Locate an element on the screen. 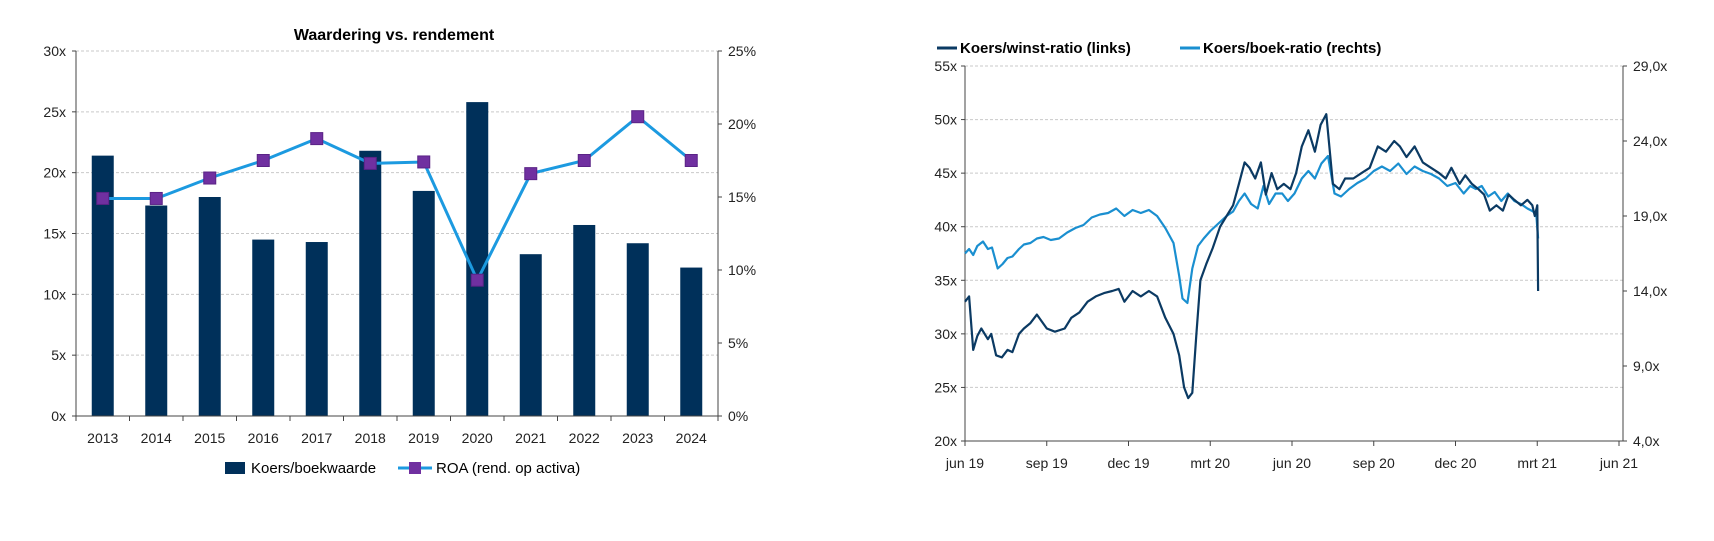 This screenshot has height=541, width=1714. legend-label-line: ROA (rend. op activa) is located at coordinates (508, 468).